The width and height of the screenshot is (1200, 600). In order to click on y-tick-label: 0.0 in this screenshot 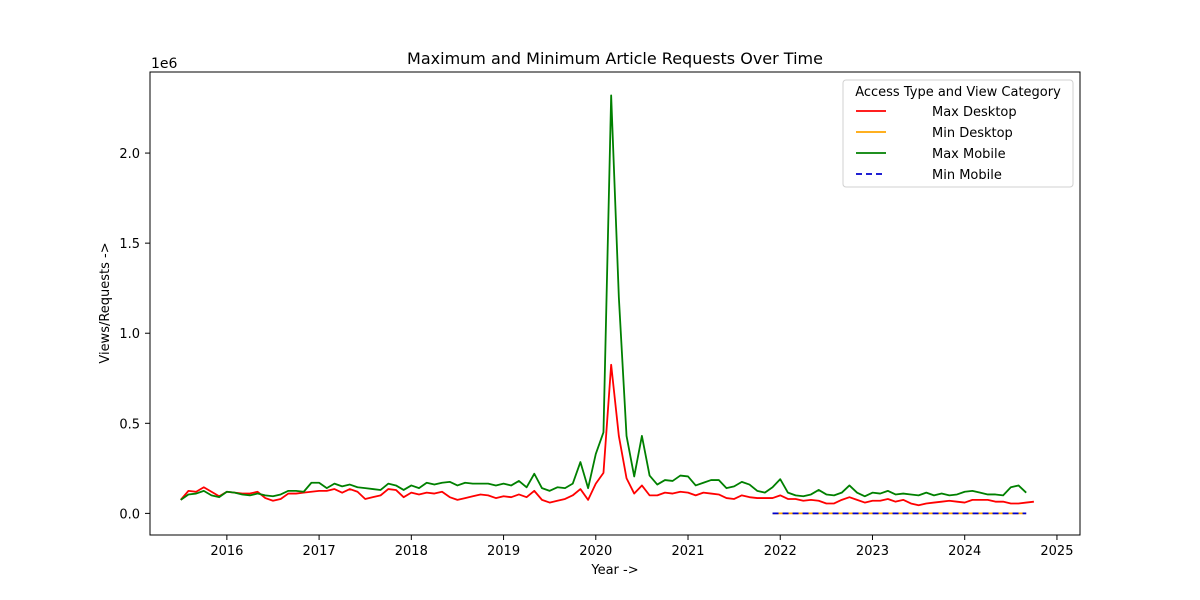, I will do `click(129, 514)`.